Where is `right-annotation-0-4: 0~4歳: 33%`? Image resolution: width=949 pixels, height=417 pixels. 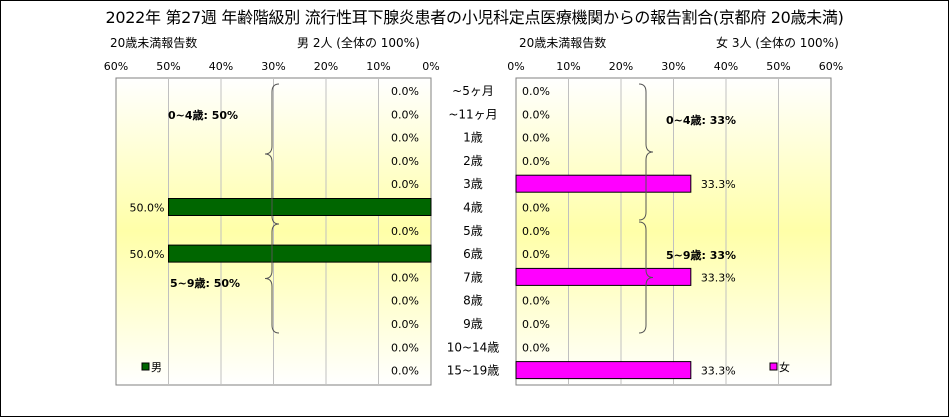 right-annotation-0-4: 0~4歳: 33% is located at coordinates (701, 120).